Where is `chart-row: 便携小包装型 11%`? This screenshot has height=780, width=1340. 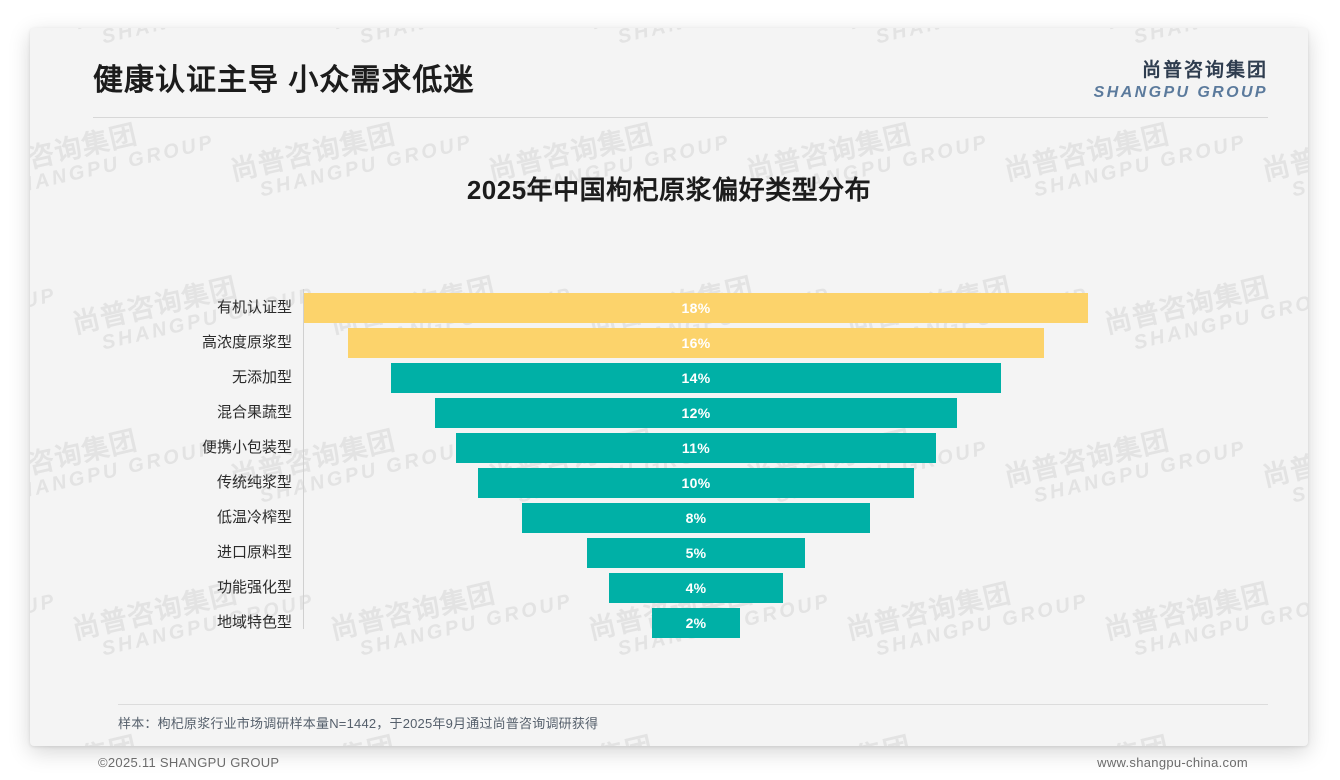
chart-row: 便携小包装型 11% is located at coordinates (669, 448).